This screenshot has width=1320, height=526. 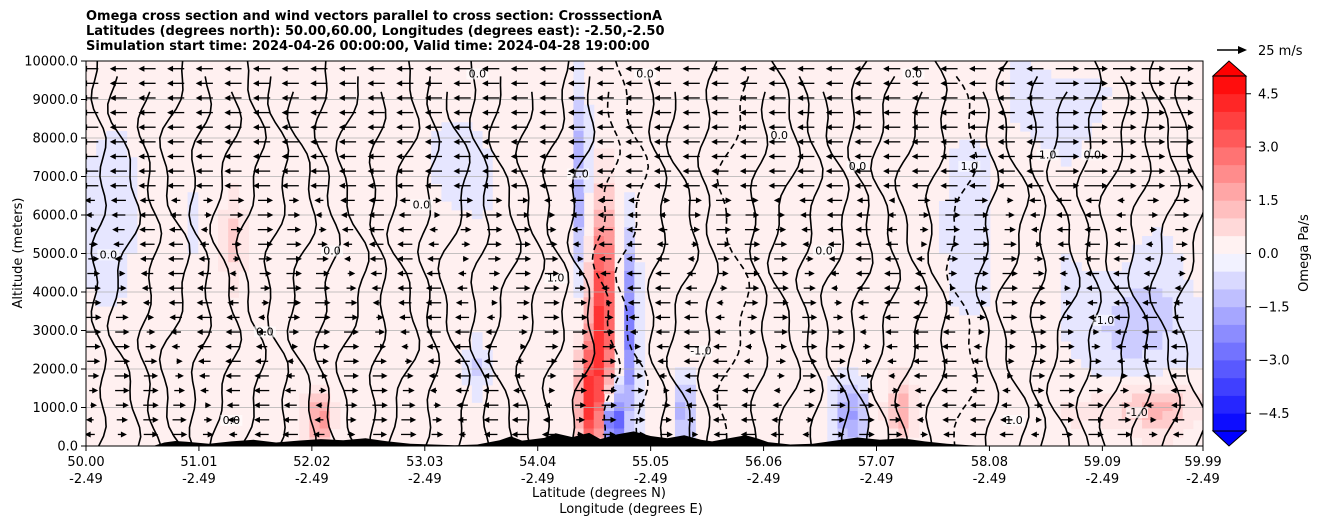 What do you see at coordinates (599, 493) in the screenshot?
I see `x-axis-label-latitude: Latitude (degrees N)` at bounding box center [599, 493].